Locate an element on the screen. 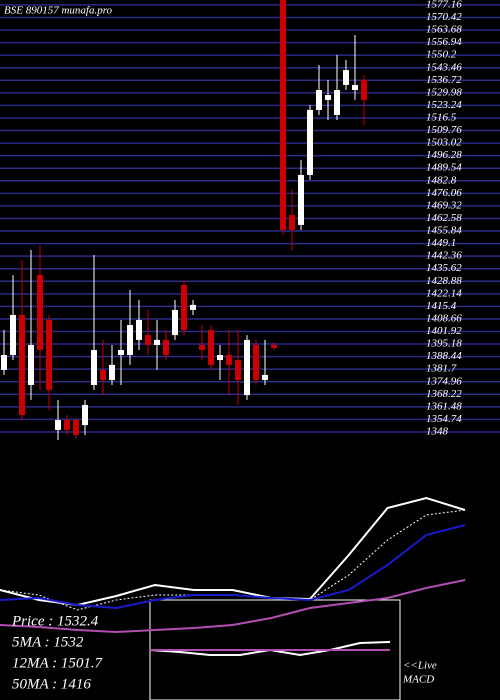 Image resolution: width=500 pixels, height=700 pixels. y-tick-label: 1381.7 is located at coordinates (441, 369).